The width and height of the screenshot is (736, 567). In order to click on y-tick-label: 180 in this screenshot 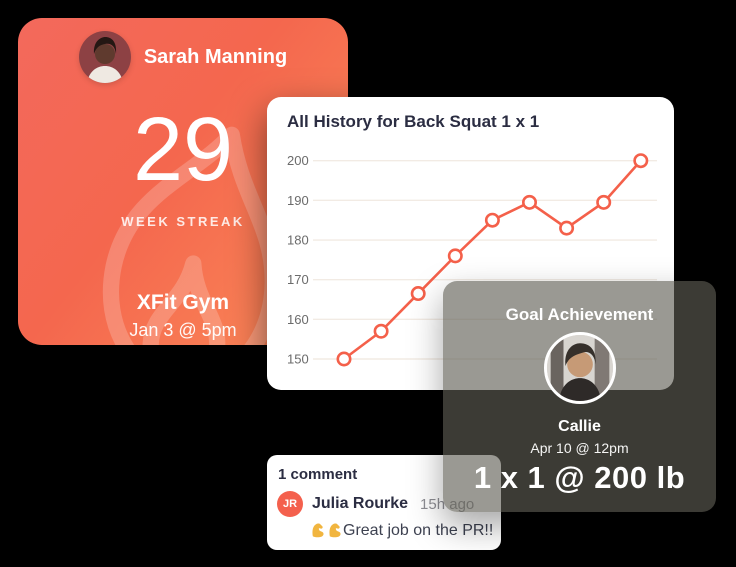, I will do `click(298, 240)`.